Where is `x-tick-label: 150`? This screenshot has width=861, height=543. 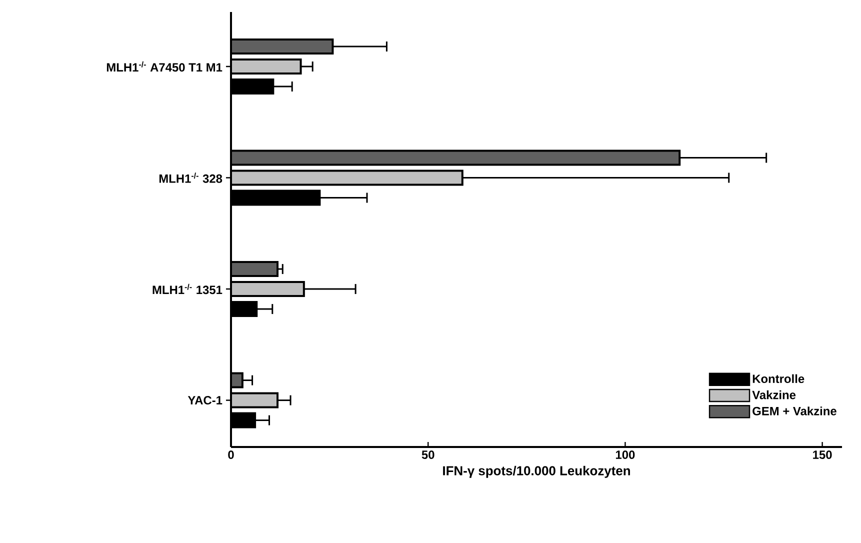
x-tick-label: 150 is located at coordinates (822, 454).